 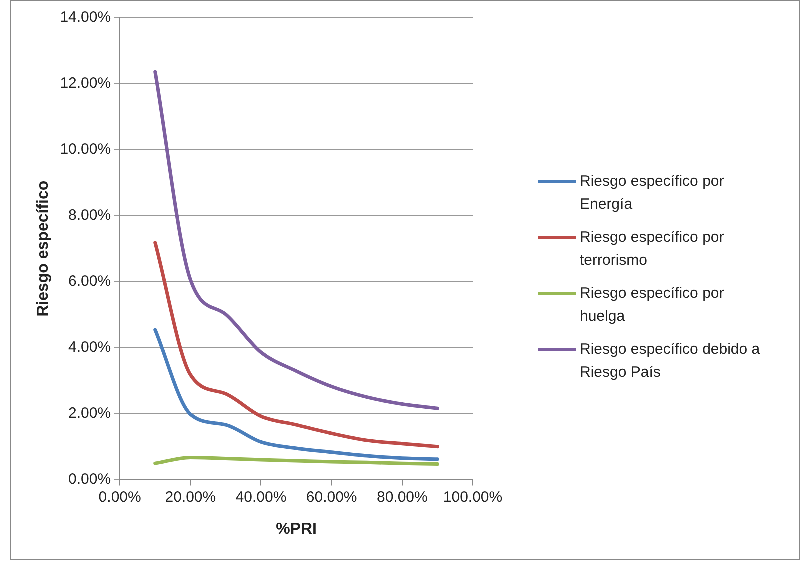 What do you see at coordinates (671, 361) in the screenshot?
I see `legend-label: Riesgo específico debido a Riesgo País` at bounding box center [671, 361].